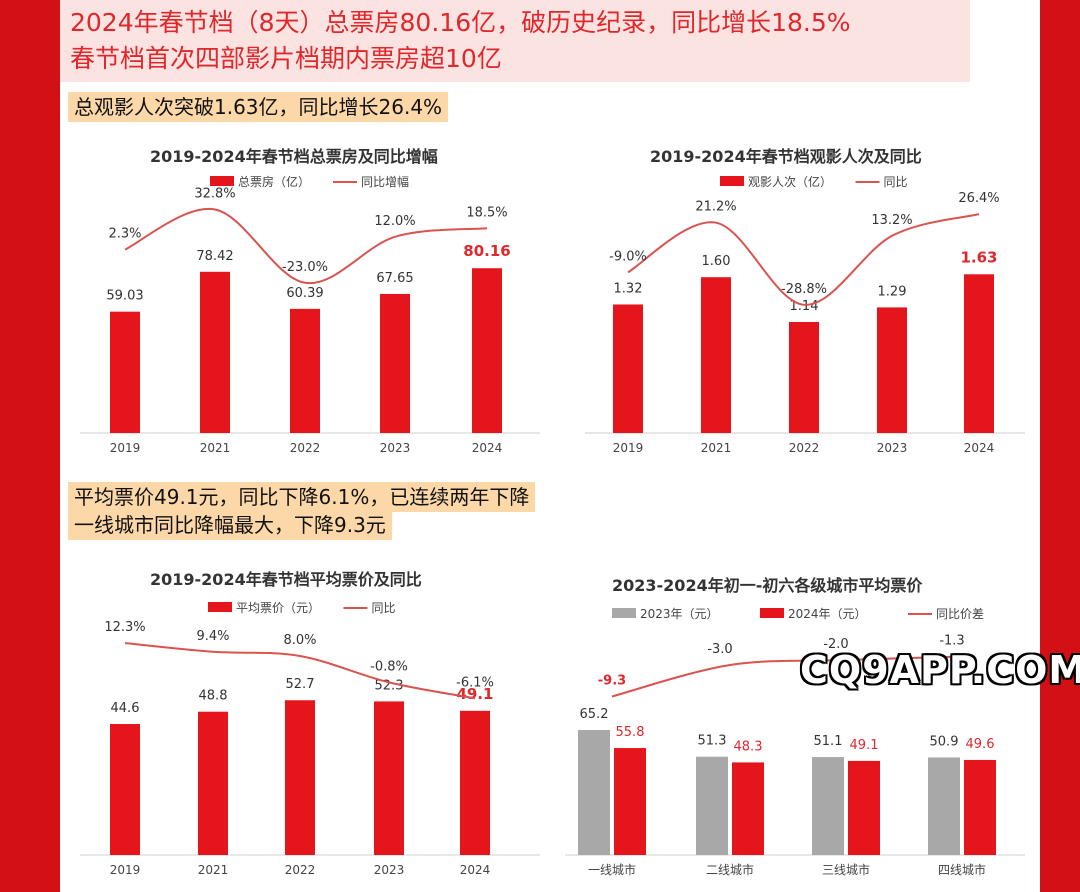  I want to click on chart4-trend-line, so click(787, 676).